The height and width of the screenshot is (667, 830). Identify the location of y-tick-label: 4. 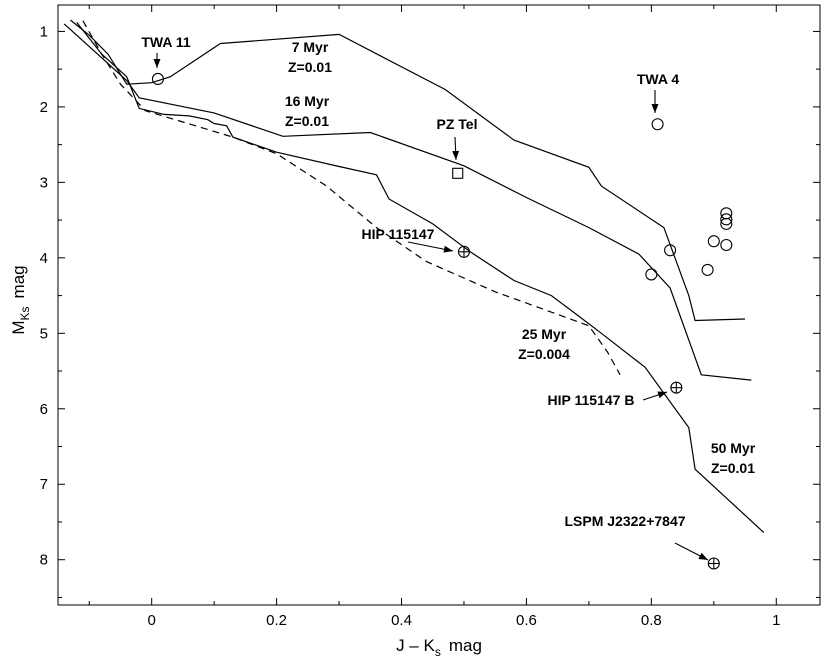
(44, 258).